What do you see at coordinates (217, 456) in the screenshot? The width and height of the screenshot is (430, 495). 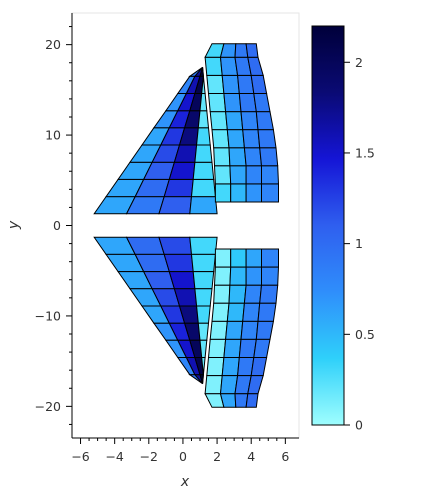 I see `x-tick-label: 2` at bounding box center [217, 456].